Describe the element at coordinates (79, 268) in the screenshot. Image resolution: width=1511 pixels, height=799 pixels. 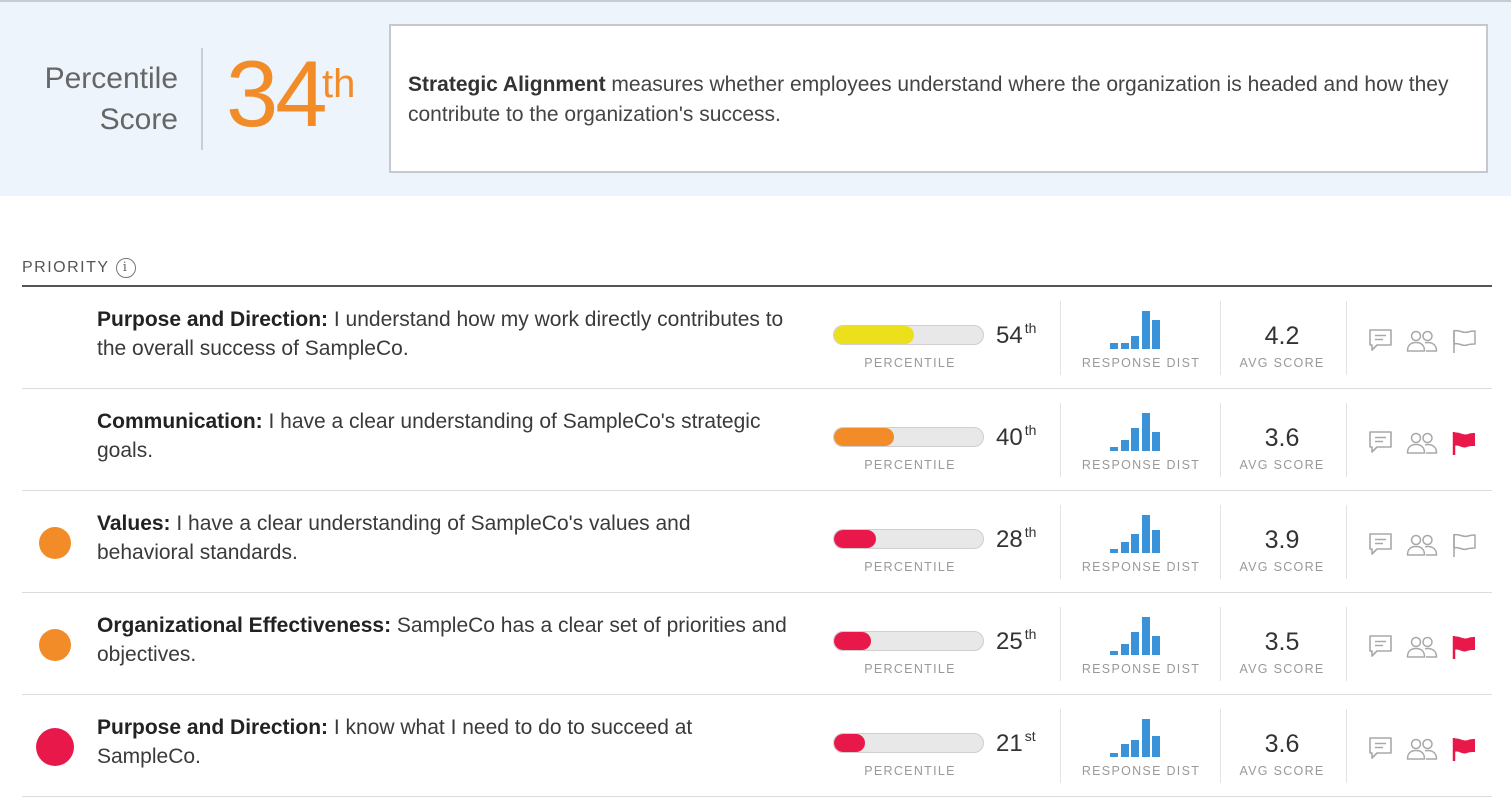
I see `priority-column-header: PRIORITY i` at that location.